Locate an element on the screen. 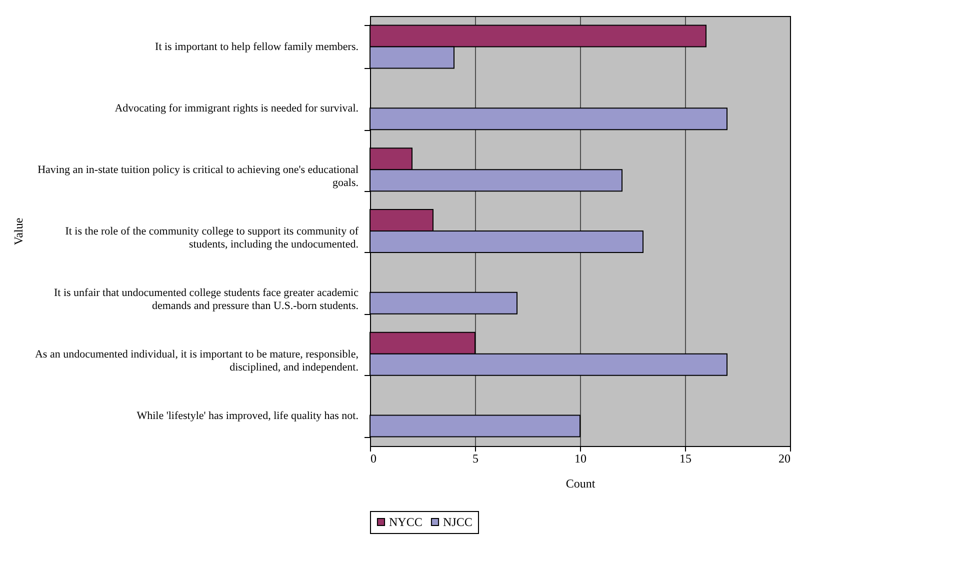  legend-label: NJCC is located at coordinates (457, 522).